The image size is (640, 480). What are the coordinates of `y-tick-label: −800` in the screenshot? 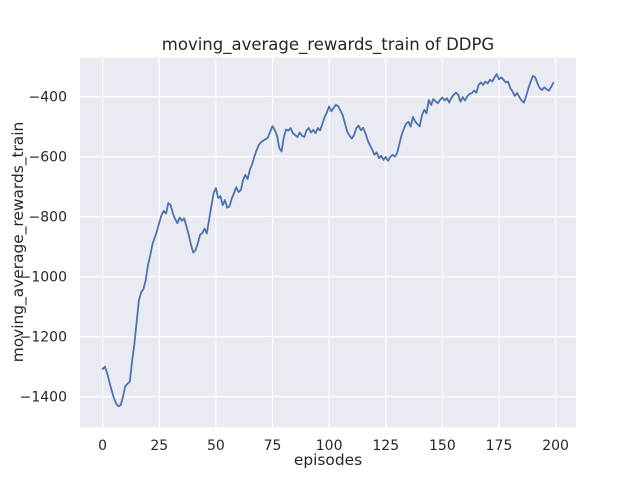 It's located at (48, 218).